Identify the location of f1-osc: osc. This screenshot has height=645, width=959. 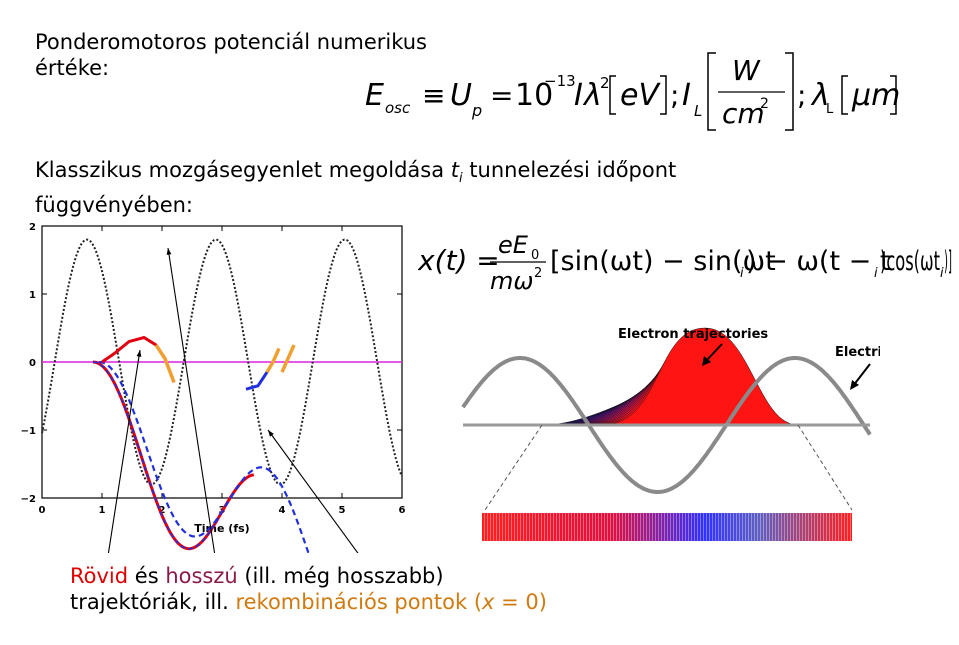
(398, 108).